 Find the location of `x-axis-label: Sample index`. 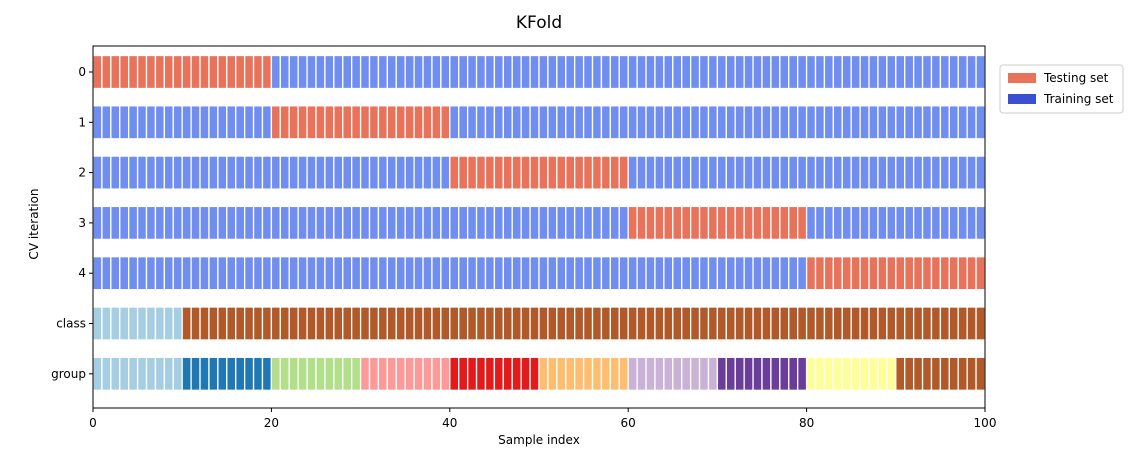

x-axis-label: Sample index is located at coordinates (539, 440).